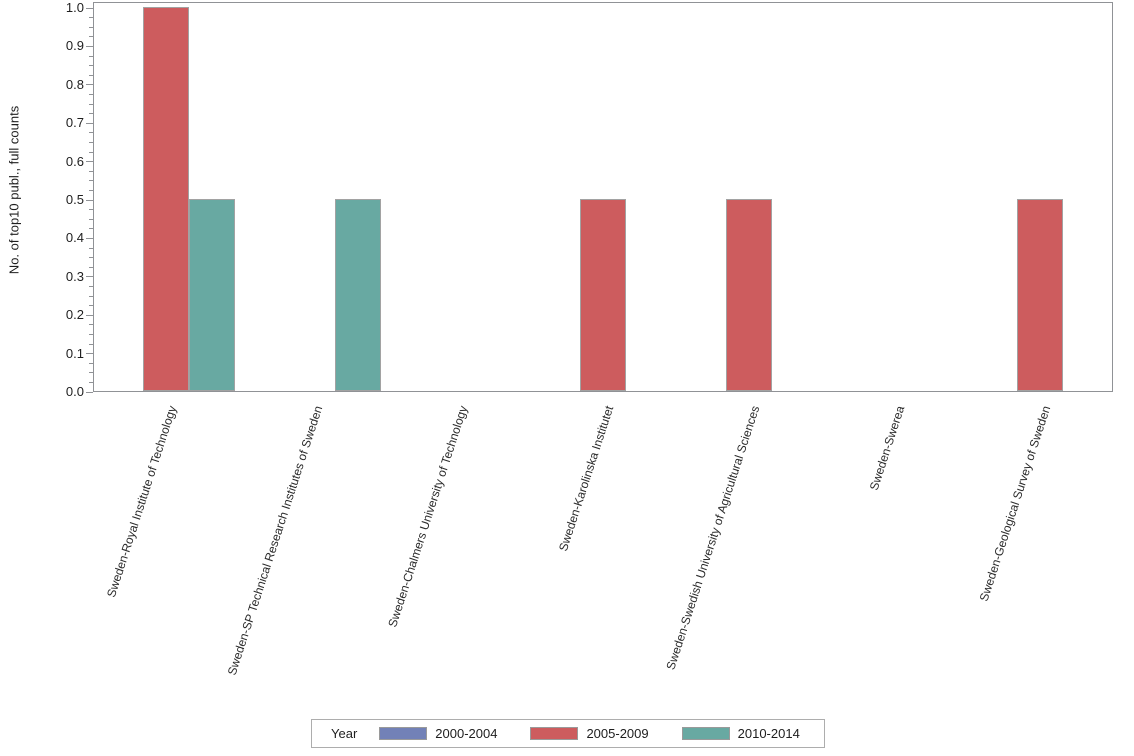 Image resolution: width=1134 pixels, height=756 pixels. I want to click on x-axis-label: Sweden-Geological Survey of Sweden, so click(1015, 504).